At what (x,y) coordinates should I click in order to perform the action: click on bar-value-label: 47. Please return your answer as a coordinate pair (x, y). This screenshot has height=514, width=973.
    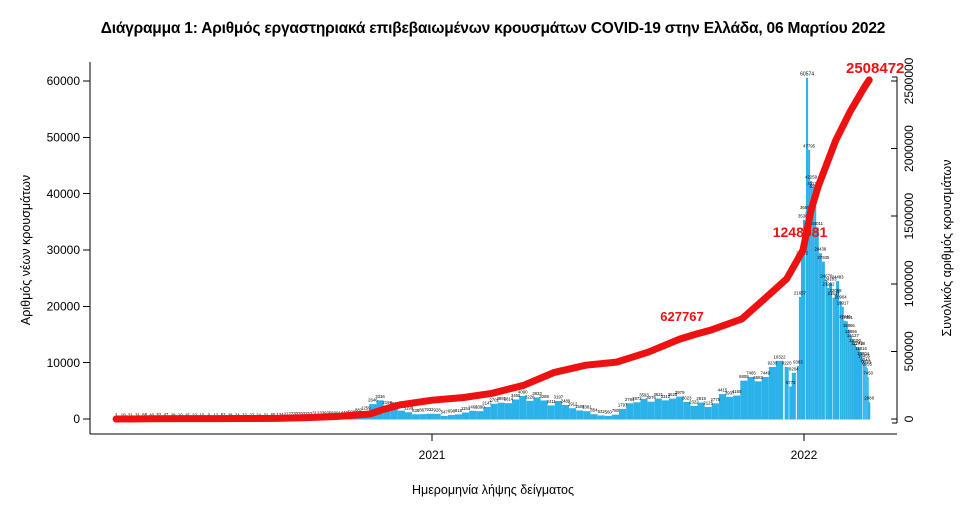
    Looking at the image, I should click on (166, 414).